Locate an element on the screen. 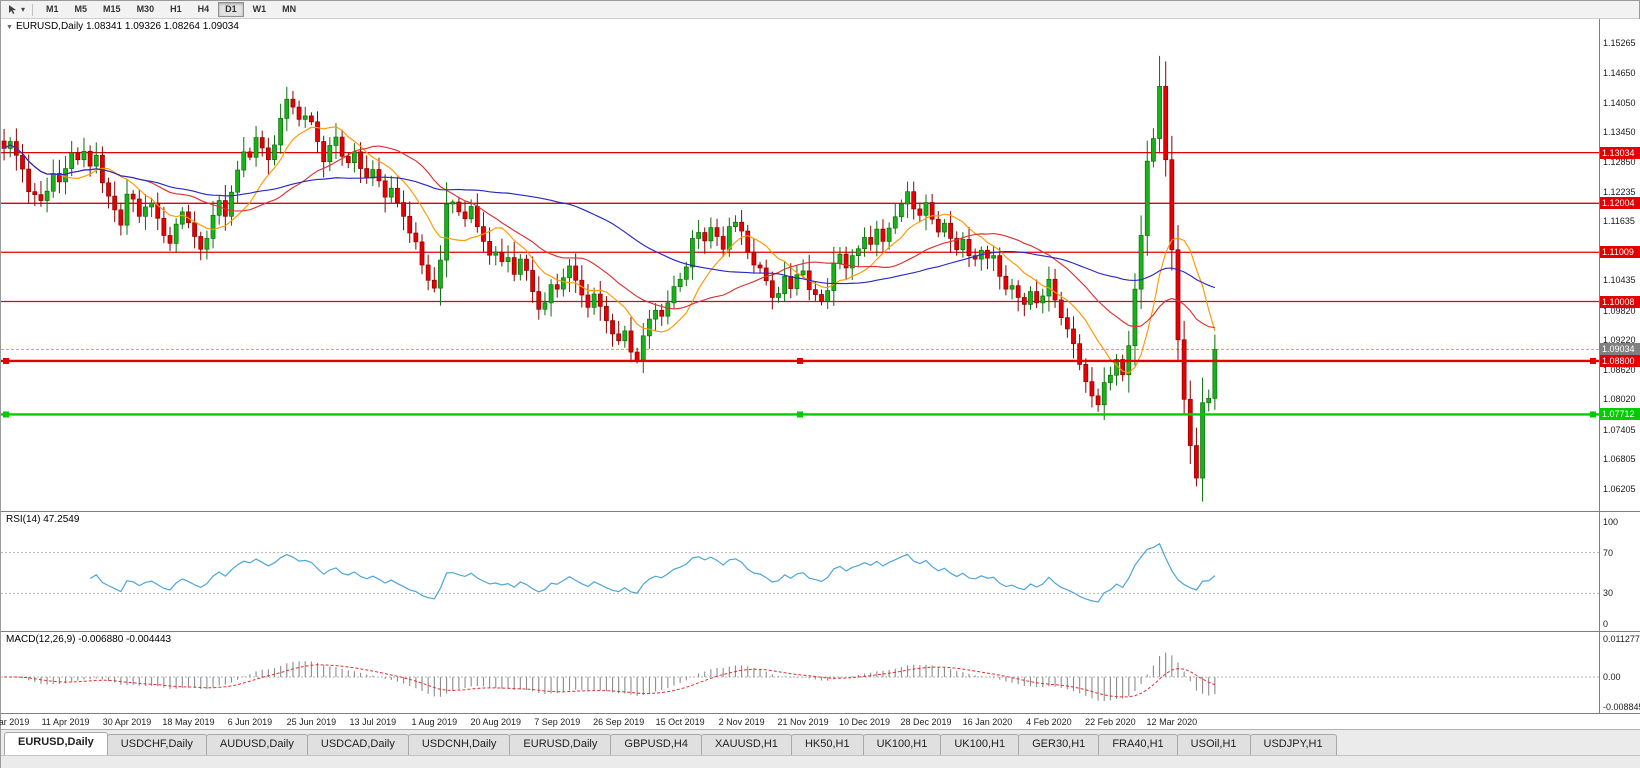 Image resolution: width=1640 pixels, height=768 pixels. date-label: 25 Jun 2019 is located at coordinates (311, 722).